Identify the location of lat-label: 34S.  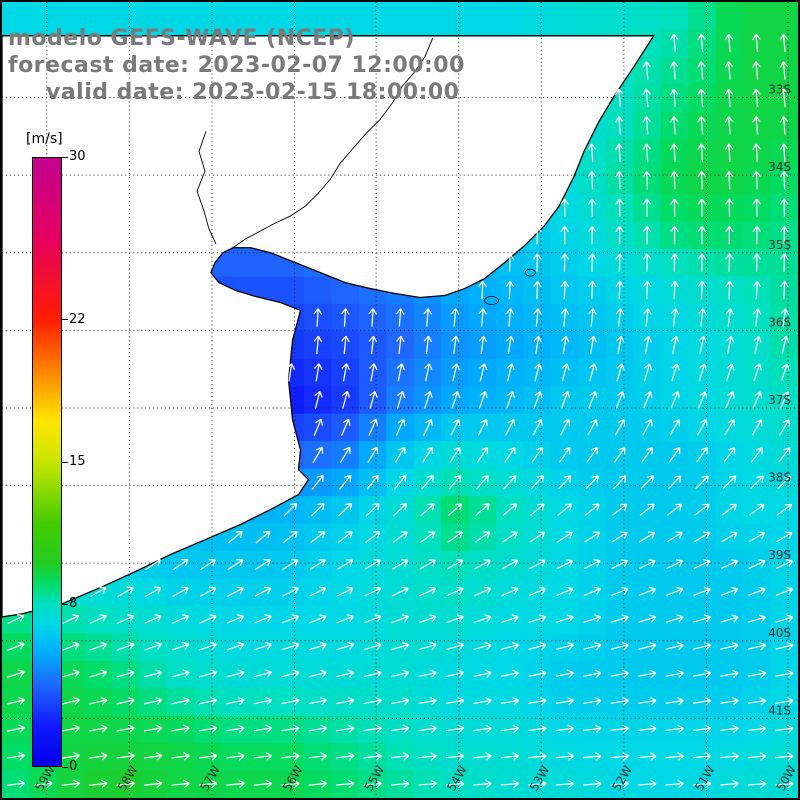
(779, 167).